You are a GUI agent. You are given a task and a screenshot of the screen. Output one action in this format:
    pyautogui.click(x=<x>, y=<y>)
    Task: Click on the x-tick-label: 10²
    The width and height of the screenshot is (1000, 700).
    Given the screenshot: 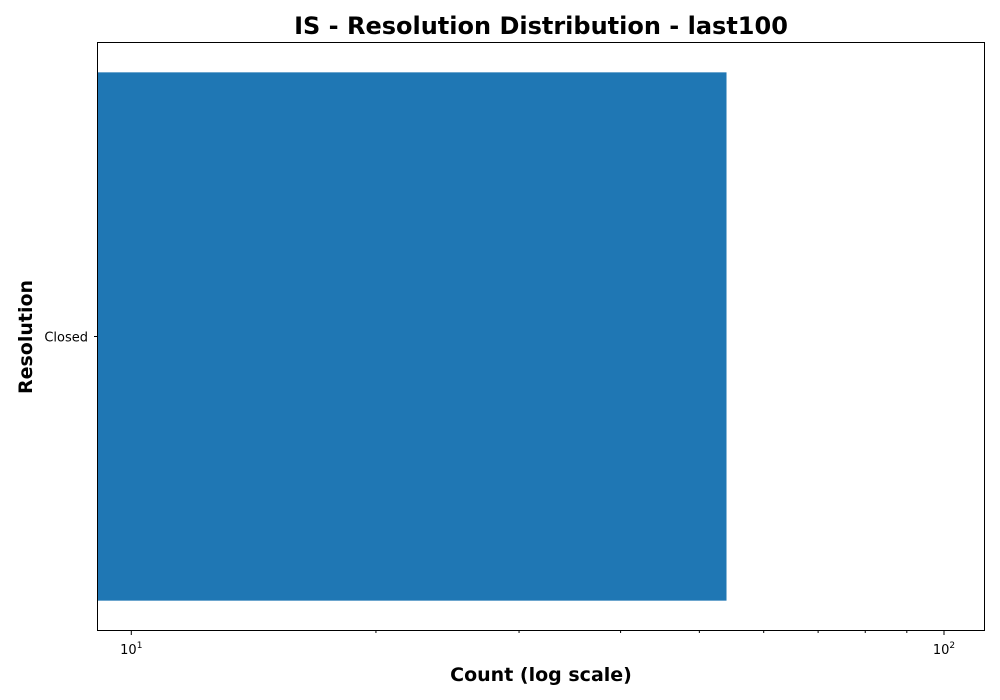 What is the action you would take?
    pyautogui.click(x=944, y=649)
    